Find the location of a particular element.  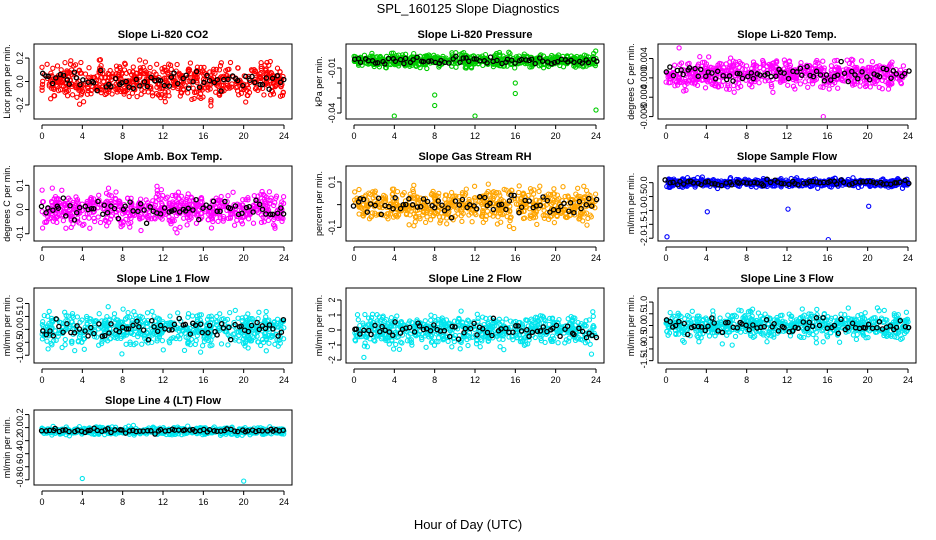

panel-title: Slope Line 1 Flow is located at coordinates (163, 279).